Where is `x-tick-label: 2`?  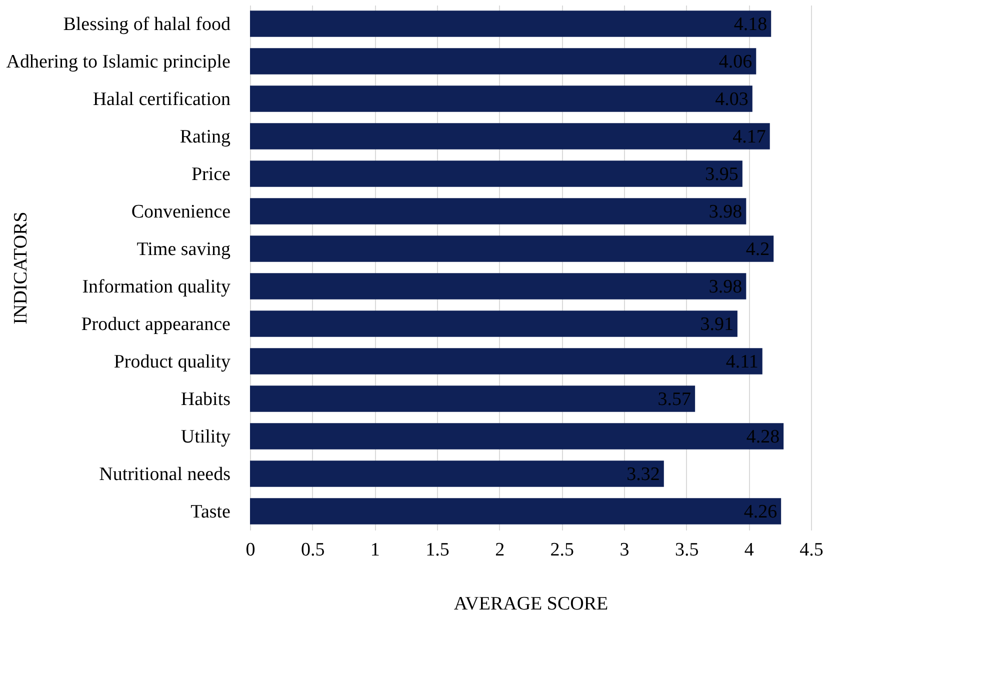 x-tick-label: 2 is located at coordinates (500, 550).